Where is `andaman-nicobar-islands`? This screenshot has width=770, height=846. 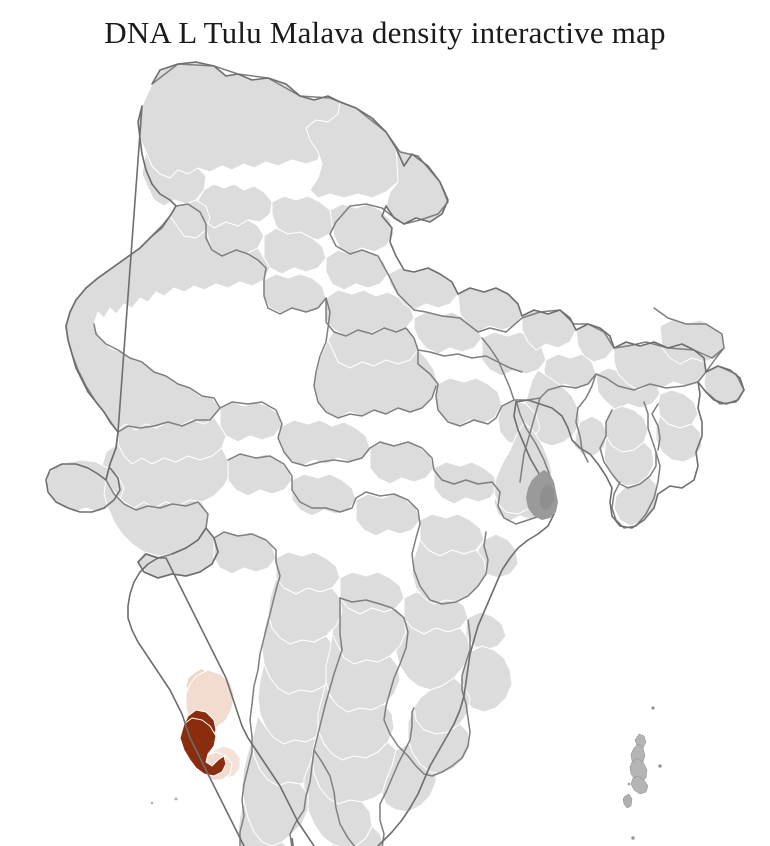 andaman-nicobar-islands is located at coordinates (642, 773).